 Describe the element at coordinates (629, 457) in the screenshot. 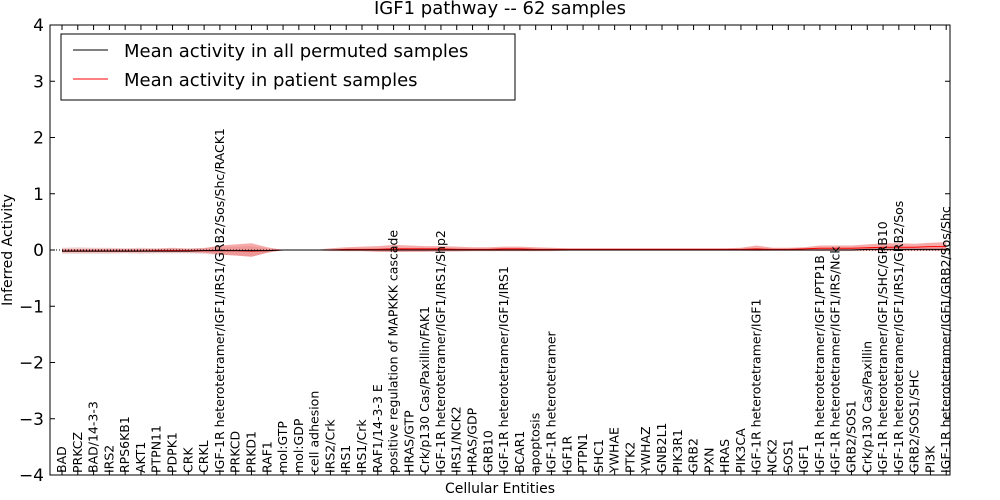

I see `x-tick-label: PTK2` at that location.